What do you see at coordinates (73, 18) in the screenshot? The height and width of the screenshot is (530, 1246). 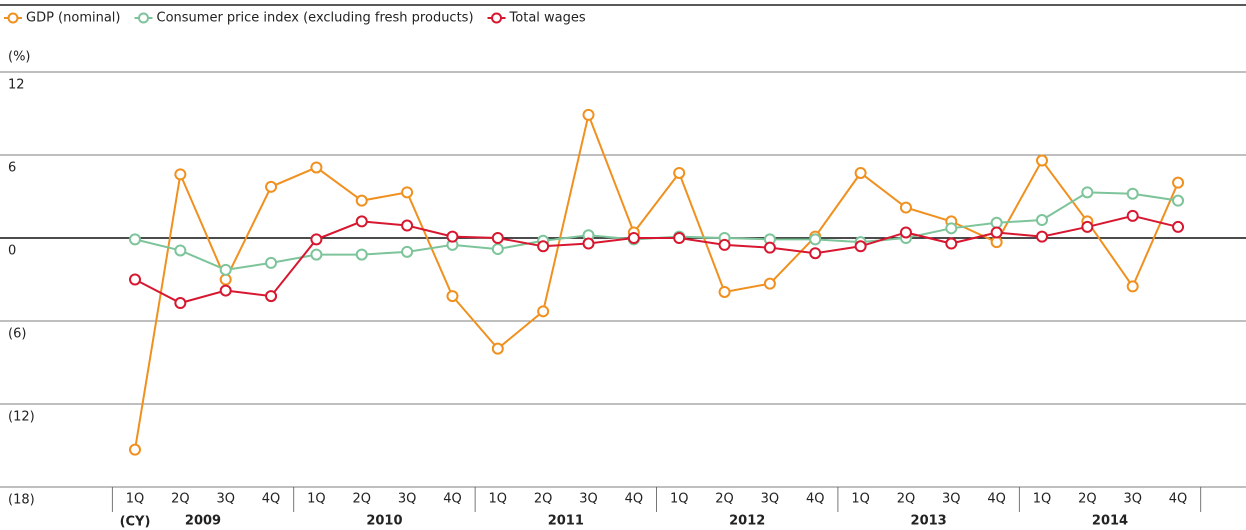 I see `legend-label: GDP (nominal)` at bounding box center [73, 18].